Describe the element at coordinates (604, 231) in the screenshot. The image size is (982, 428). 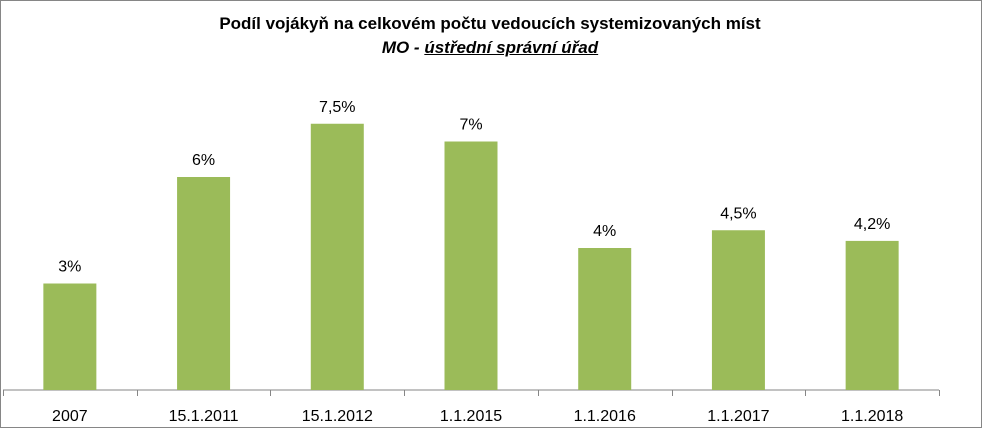
I see `data-label: 4%` at that location.